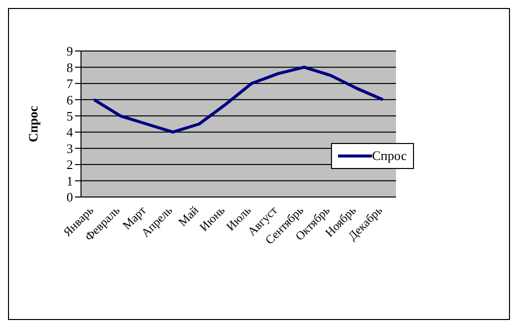 The width and height of the screenshot is (514, 325). Describe the element at coordinates (69, 164) in the screenshot. I see `y-tick-label: 2` at that location.